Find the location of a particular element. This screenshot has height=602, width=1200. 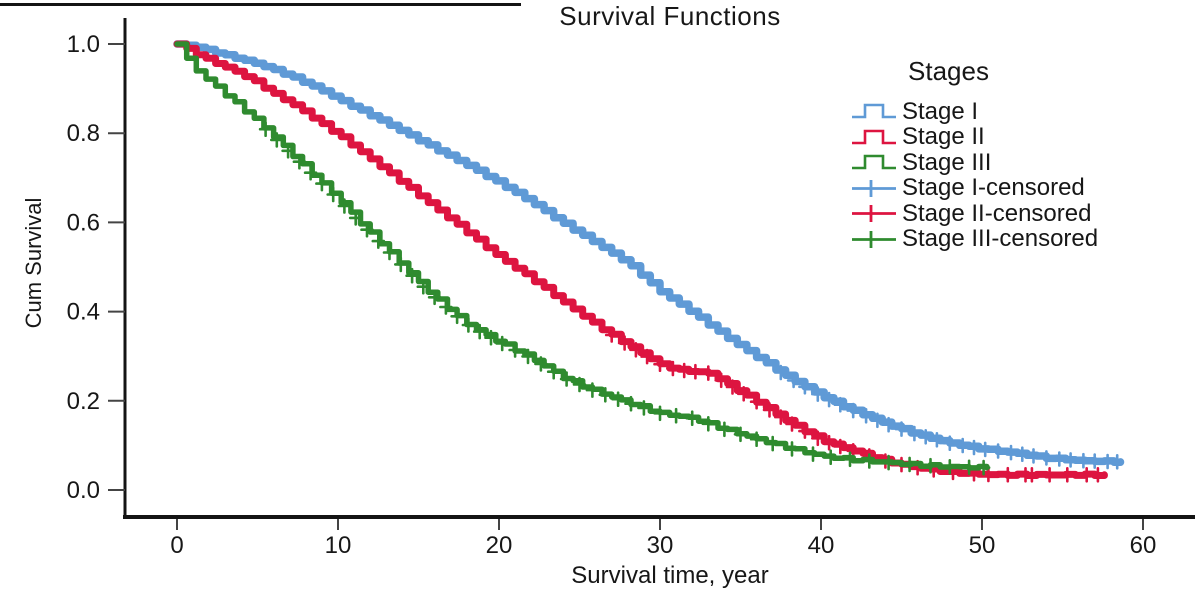

legend-item-label: Stage II-censored is located at coordinates (997, 213).